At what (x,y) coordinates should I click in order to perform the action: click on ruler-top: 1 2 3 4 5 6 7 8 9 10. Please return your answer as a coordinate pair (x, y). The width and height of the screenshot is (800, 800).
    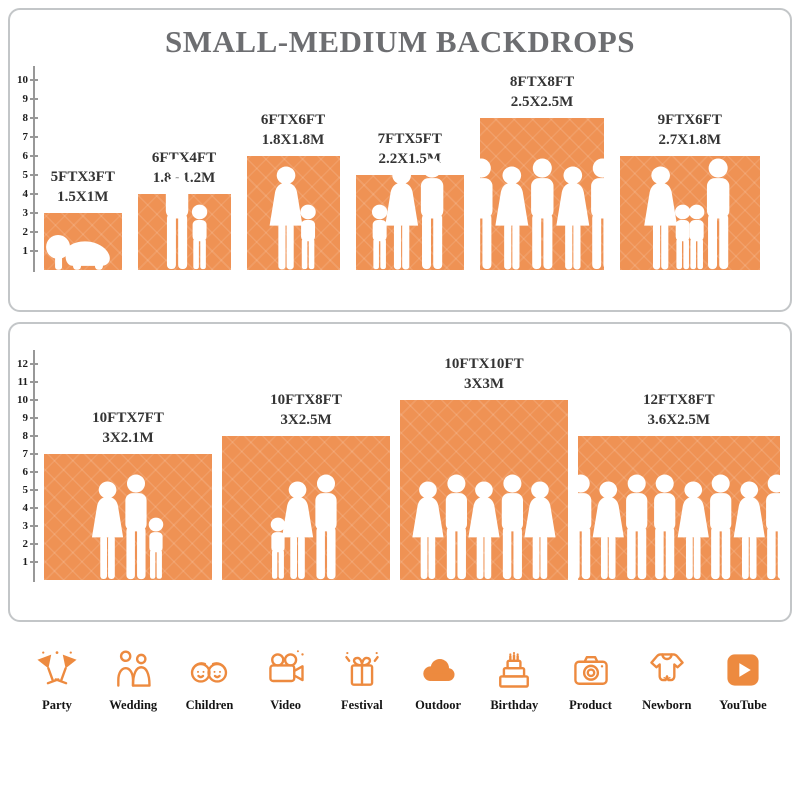
    Looking at the image, I should click on (28, 169).